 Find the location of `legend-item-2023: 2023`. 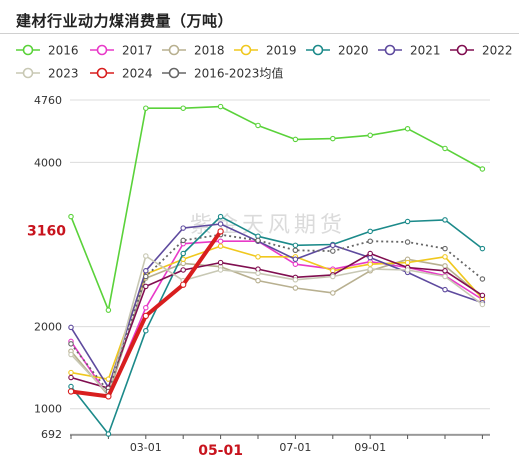

legend-item-2023: 2023 is located at coordinates (47, 74).